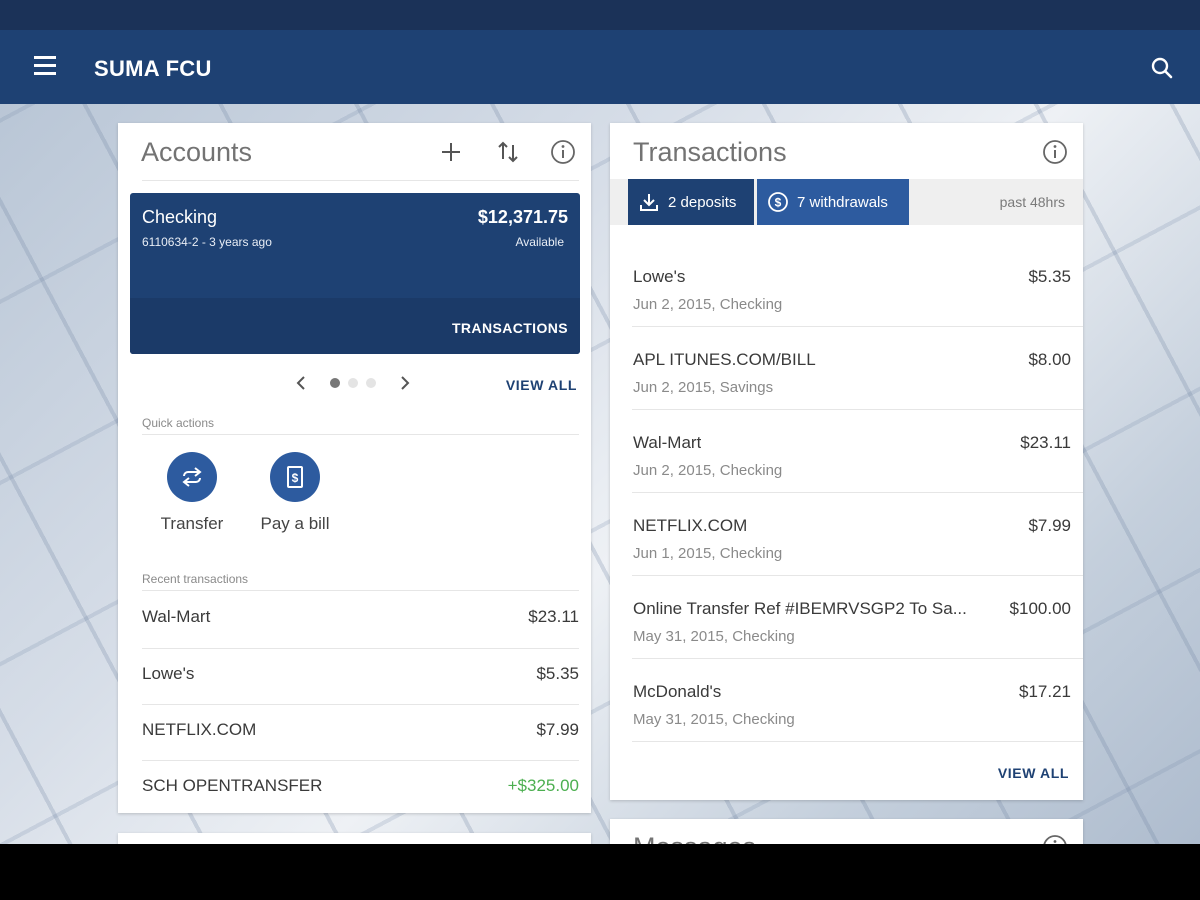 The height and width of the screenshot is (900, 1200). I want to click on transfer-button: Transfer, so click(192, 493).